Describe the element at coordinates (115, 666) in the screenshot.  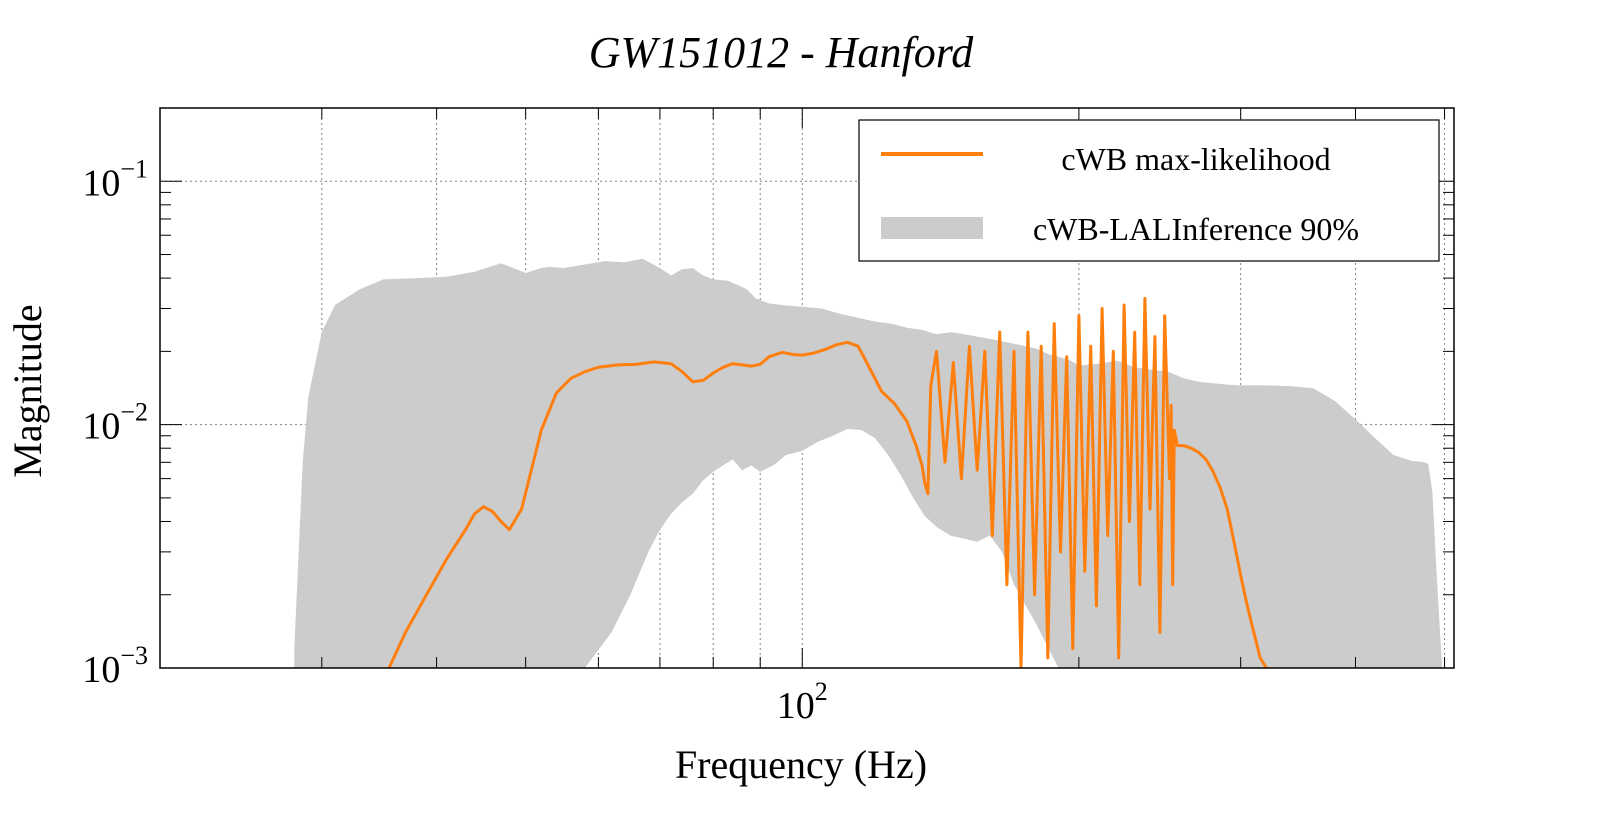
I see `y-tick-label: 10⁻³` at that location.